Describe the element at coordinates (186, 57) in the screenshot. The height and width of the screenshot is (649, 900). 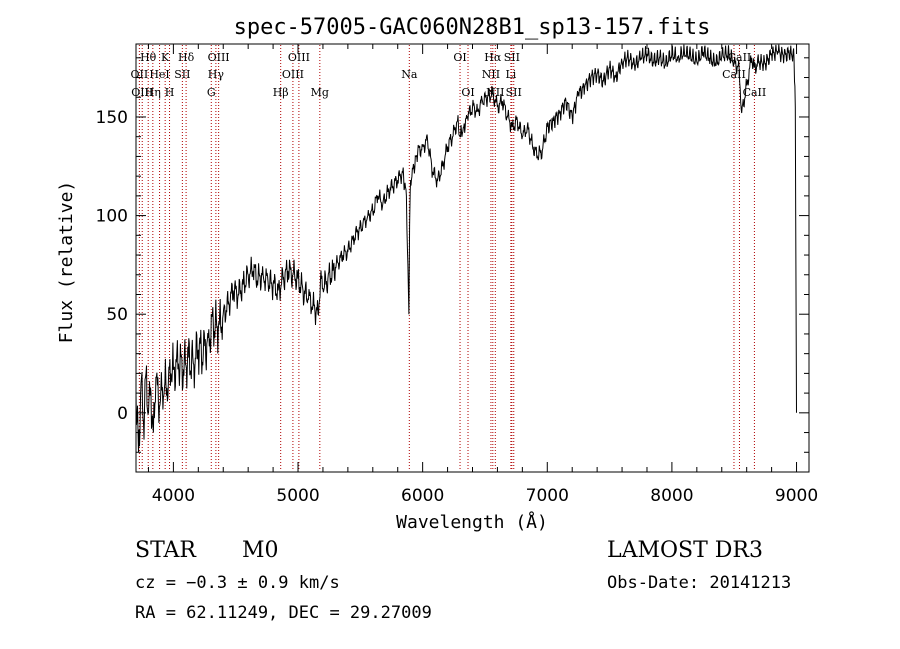
I see `line-marker-label: Hδ` at that location.